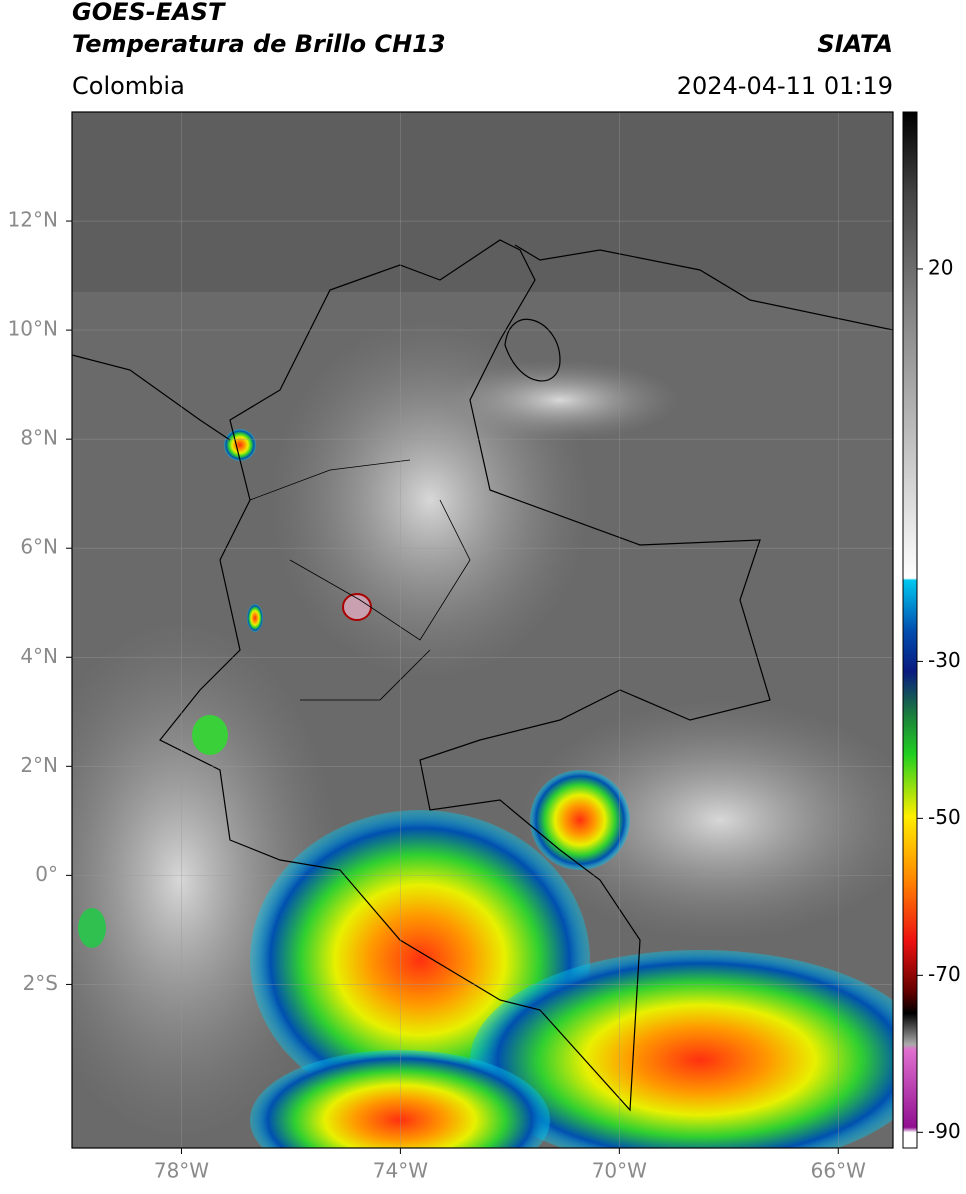 The height and width of the screenshot is (1194, 966). Describe the element at coordinates (181, 1171) in the screenshot. I see `x-tick-label: 78°W` at that location.